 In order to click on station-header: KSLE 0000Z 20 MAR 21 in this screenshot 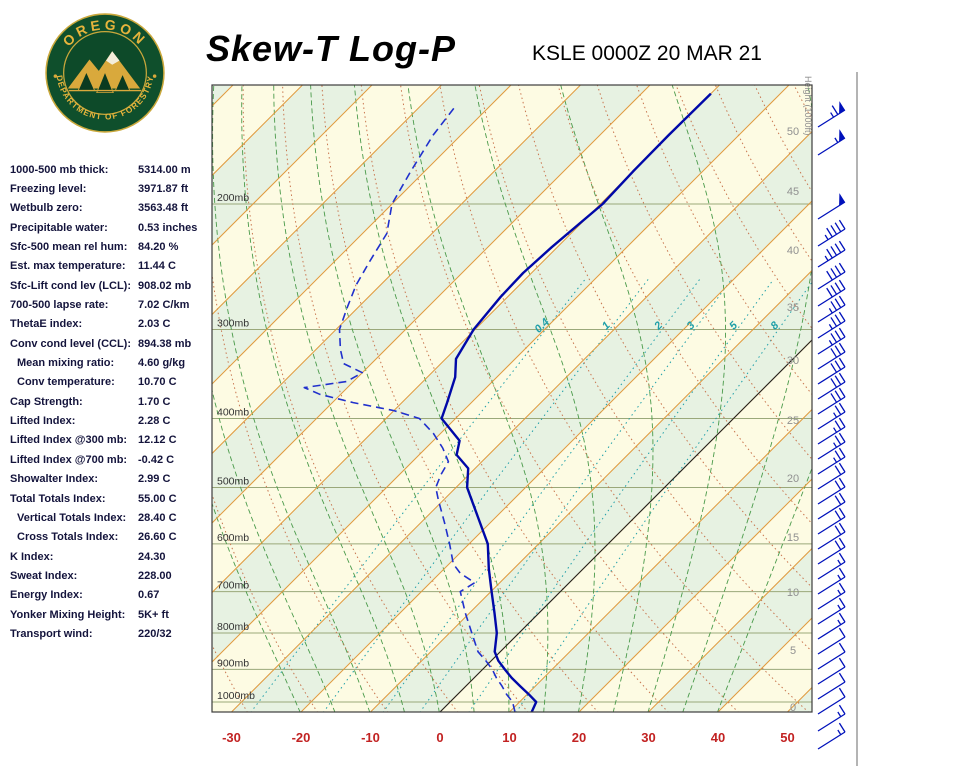, I will do `click(647, 53)`.